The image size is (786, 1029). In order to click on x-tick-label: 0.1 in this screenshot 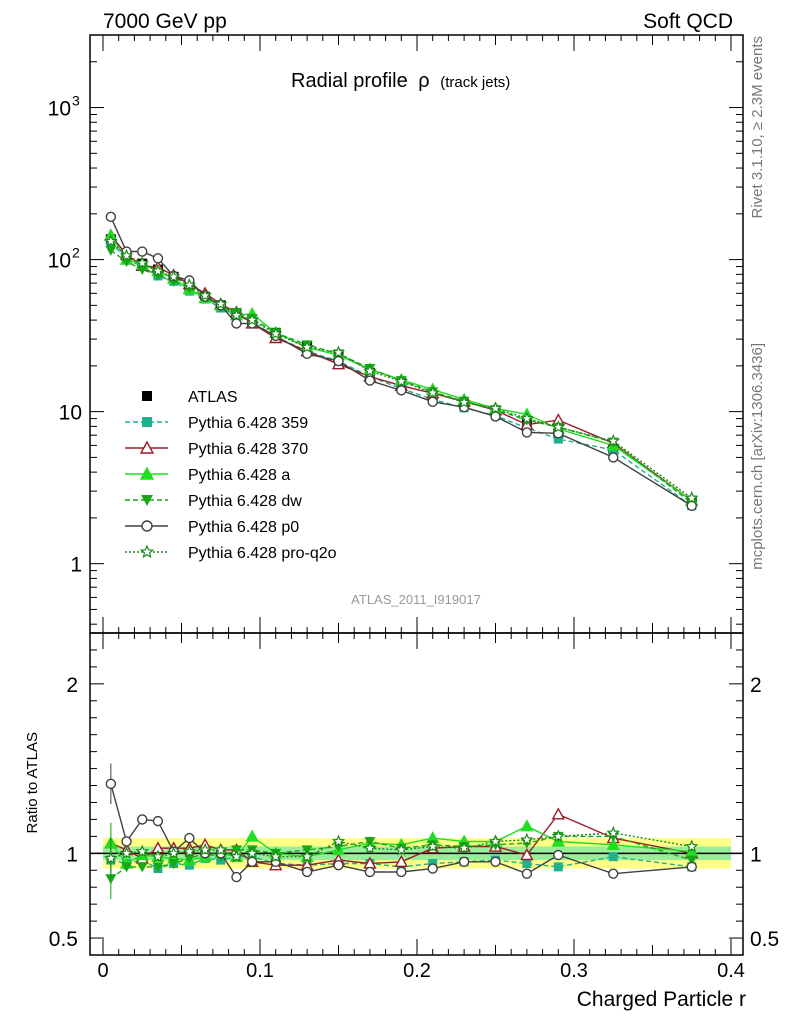, I will do `click(260, 971)`.